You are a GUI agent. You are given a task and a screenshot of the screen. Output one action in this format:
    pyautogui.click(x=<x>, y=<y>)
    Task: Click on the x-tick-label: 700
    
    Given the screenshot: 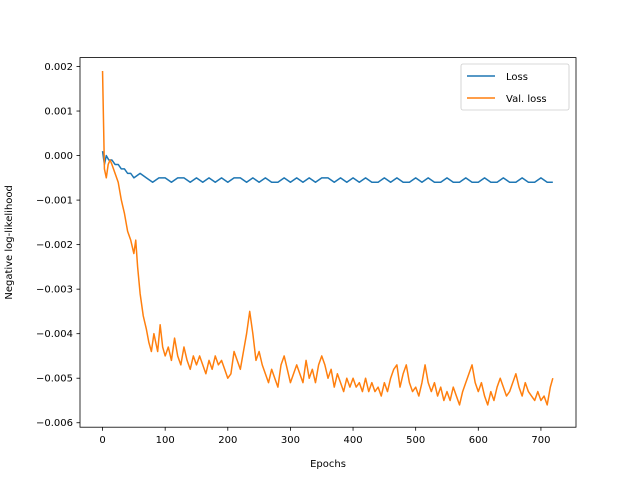 What is the action you would take?
    pyautogui.click(x=540, y=440)
    